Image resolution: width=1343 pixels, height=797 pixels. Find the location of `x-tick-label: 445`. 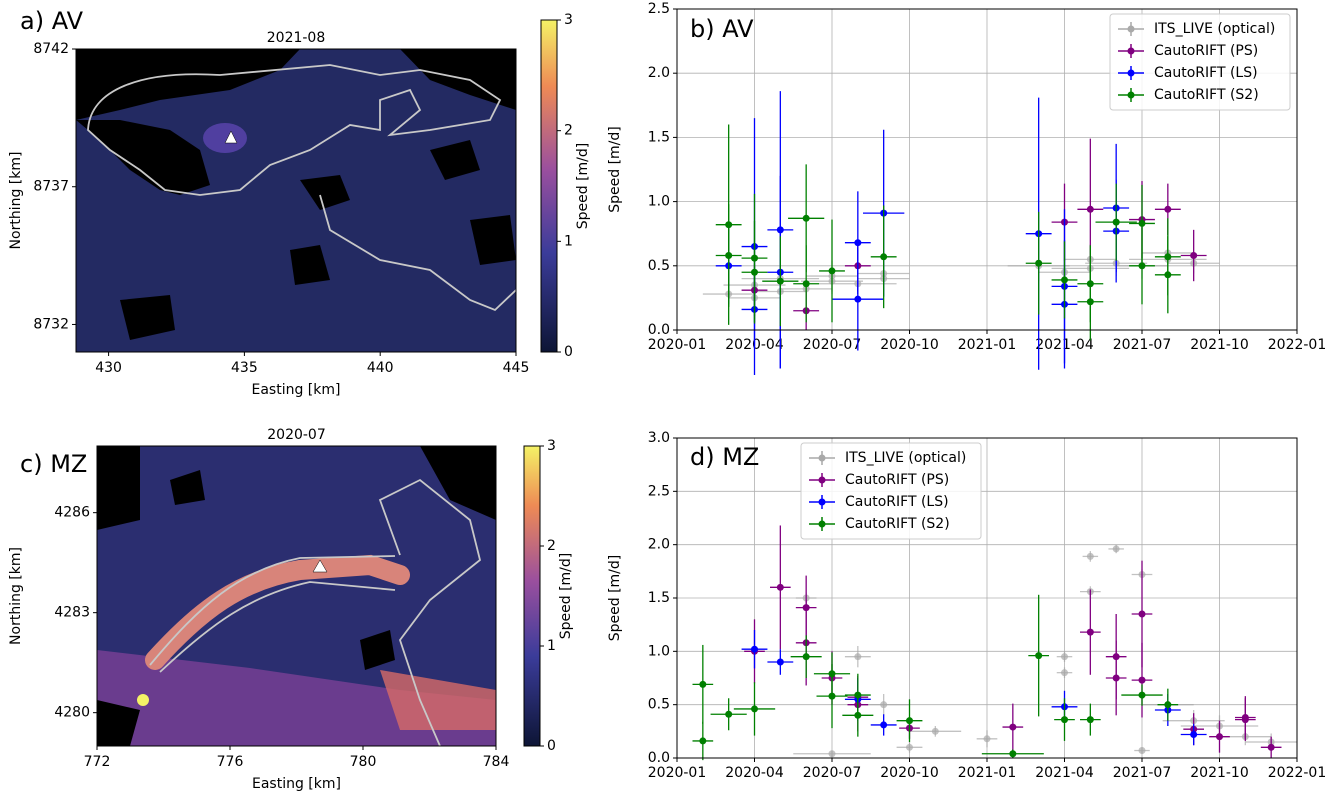

x-tick-label: 445 is located at coordinates (516, 368).